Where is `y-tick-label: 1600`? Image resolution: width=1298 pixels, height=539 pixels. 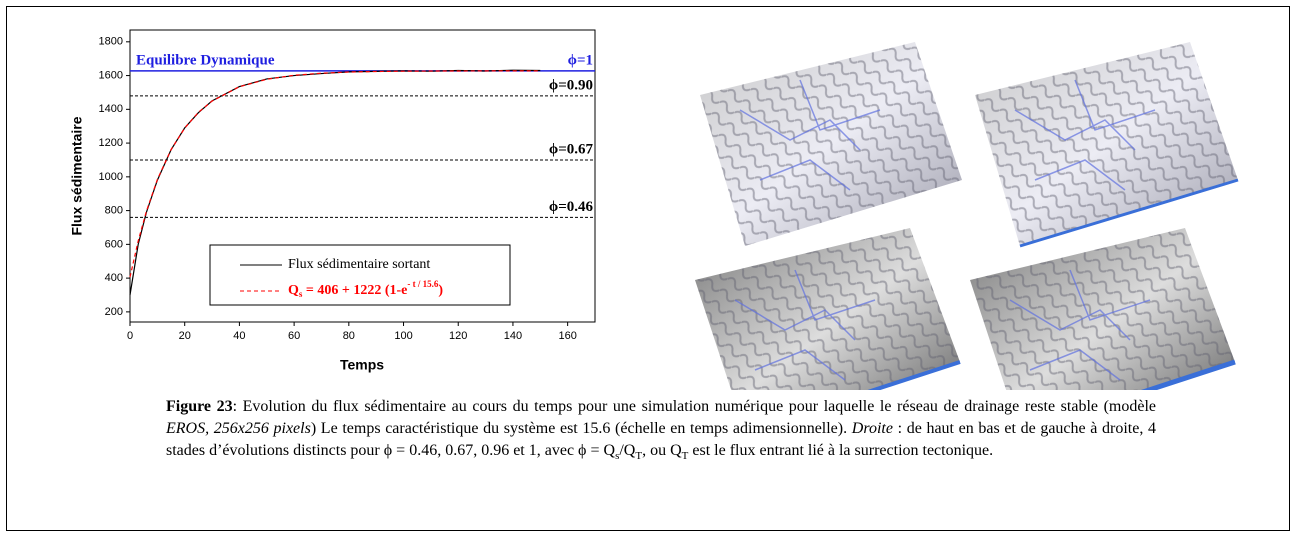 y-tick-label: 1600 is located at coordinates (111, 75).